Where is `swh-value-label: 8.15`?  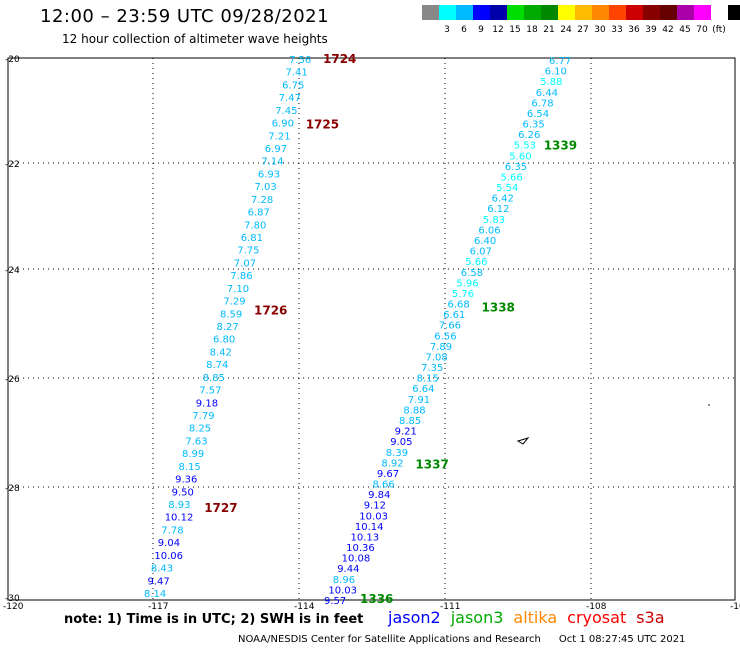
swh-value-label: 8.15 is located at coordinates (428, 379).